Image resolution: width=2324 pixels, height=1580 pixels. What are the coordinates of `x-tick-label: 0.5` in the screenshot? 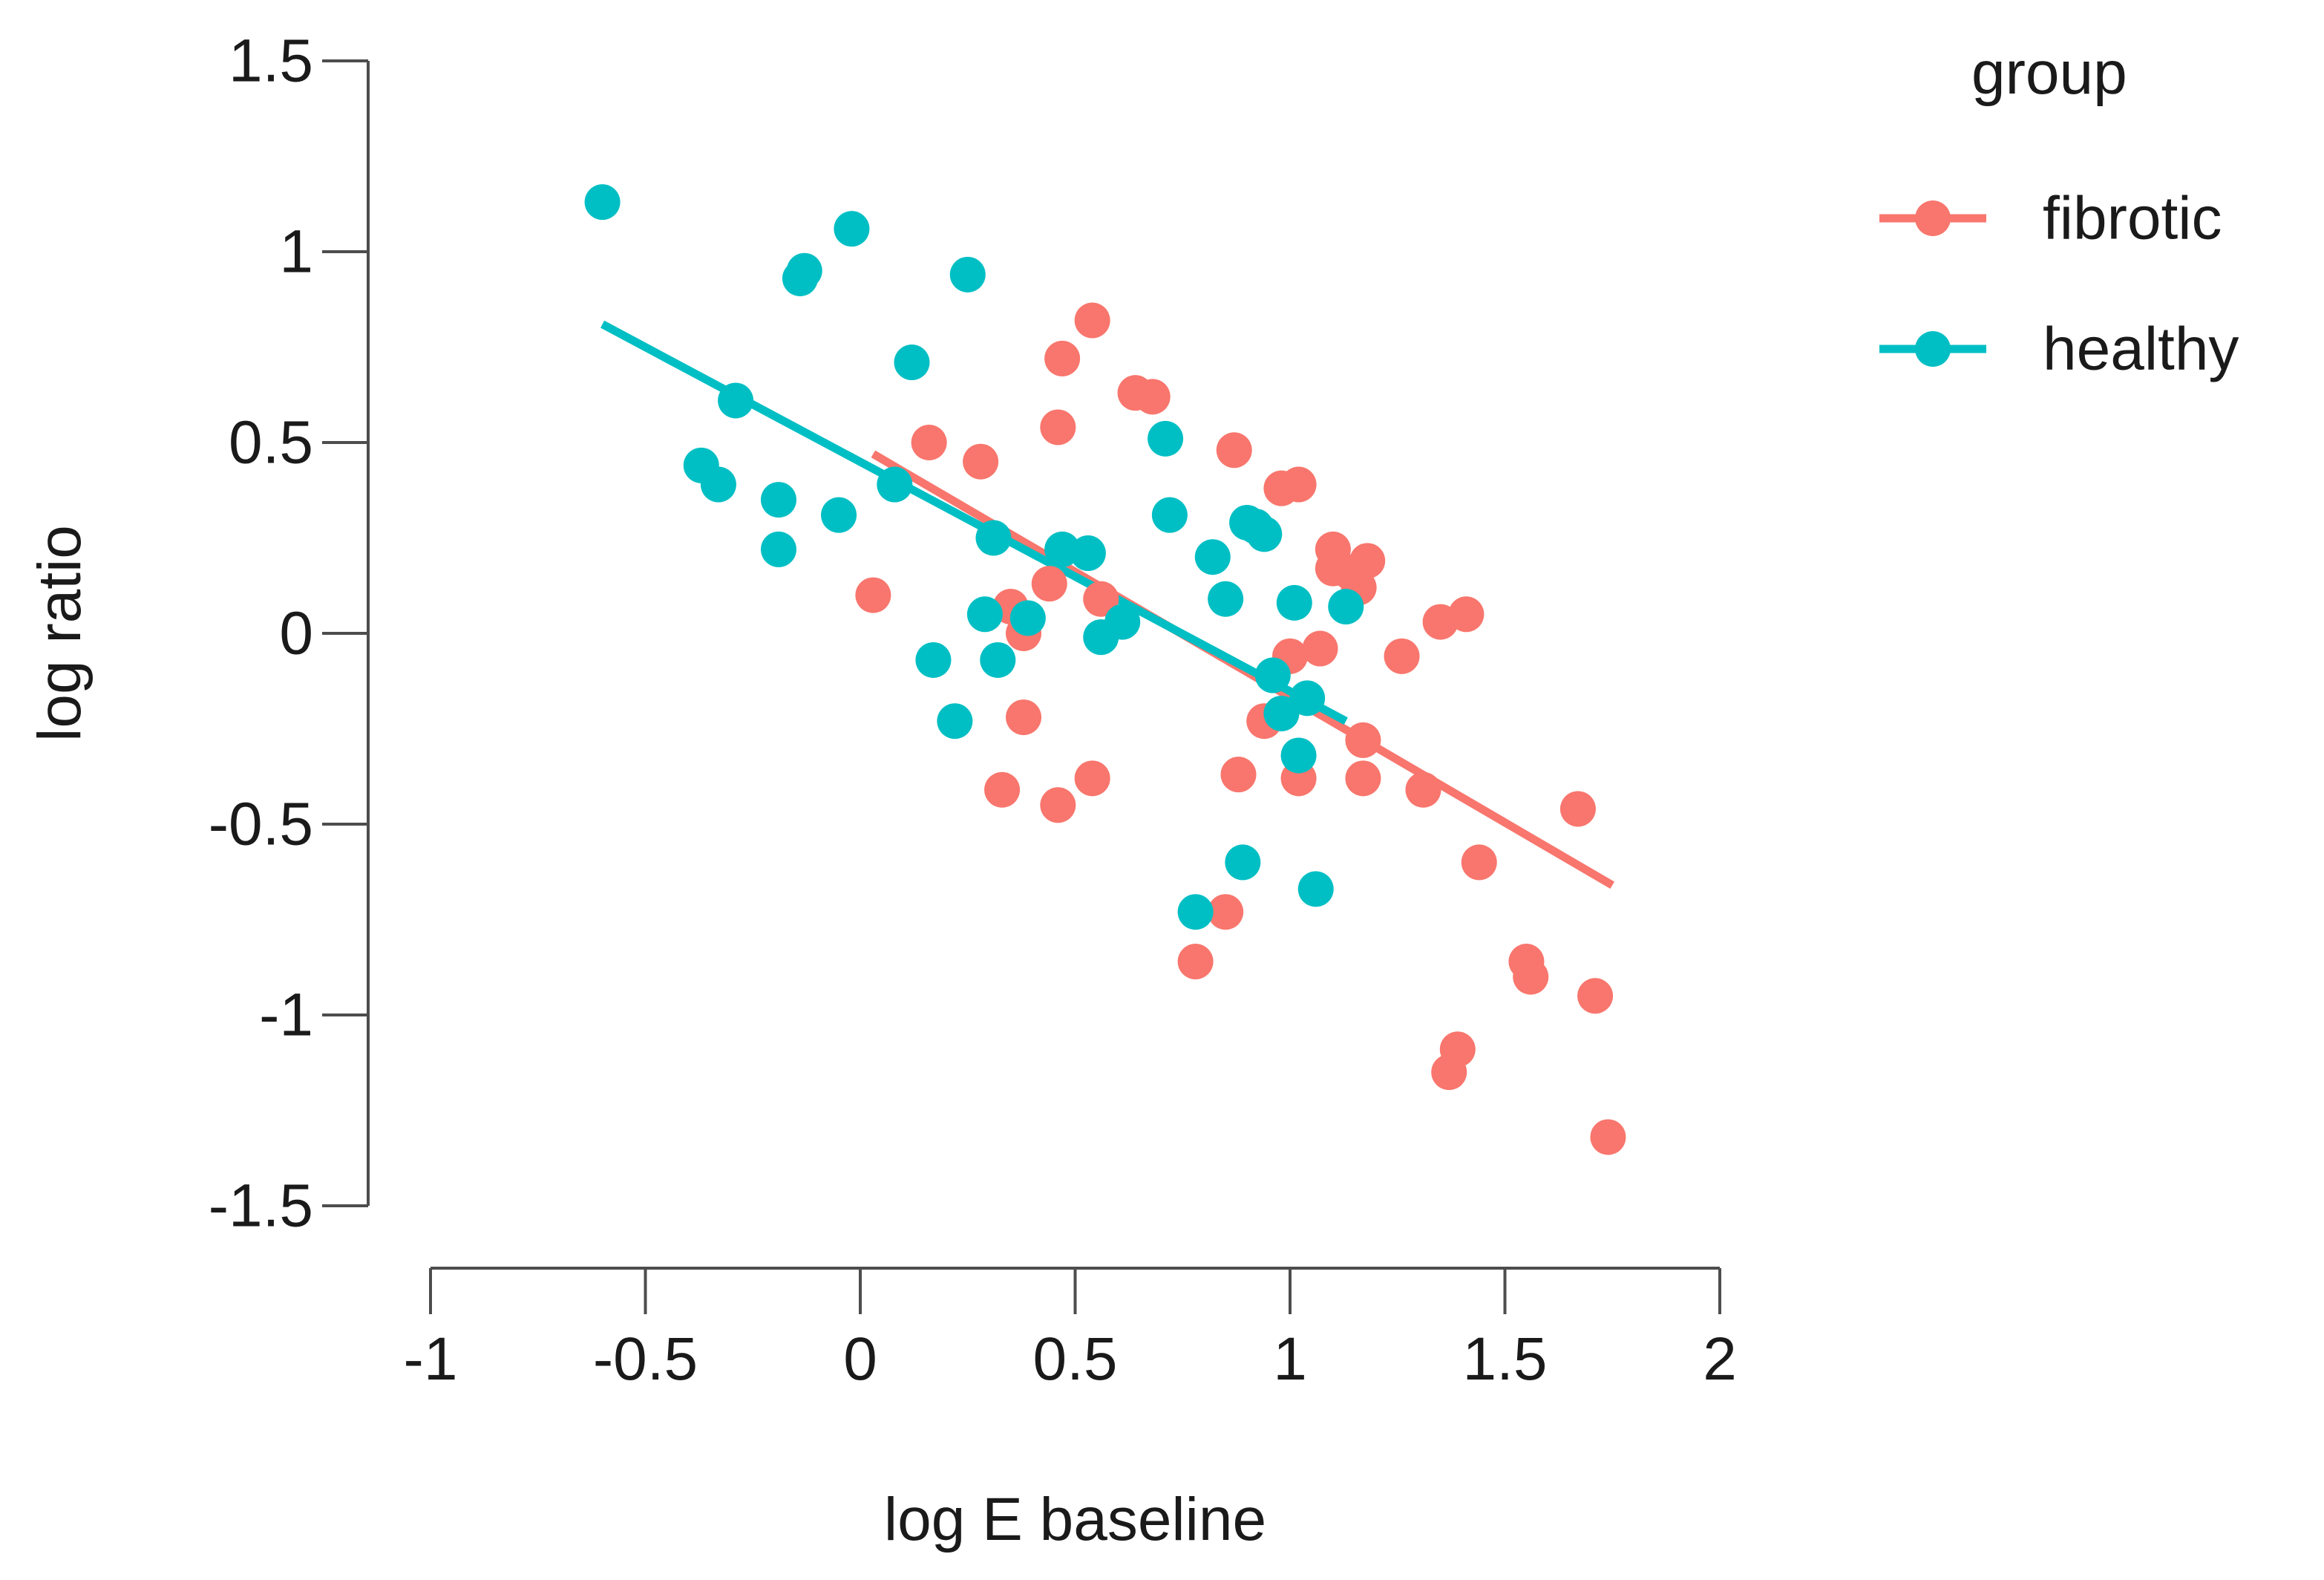 It's located at (1075, 1359).